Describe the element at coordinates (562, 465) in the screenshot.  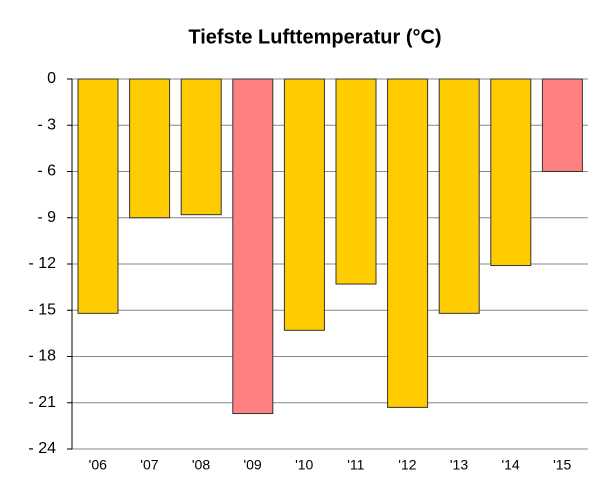
I see `x-tick-label: '15` at that location.